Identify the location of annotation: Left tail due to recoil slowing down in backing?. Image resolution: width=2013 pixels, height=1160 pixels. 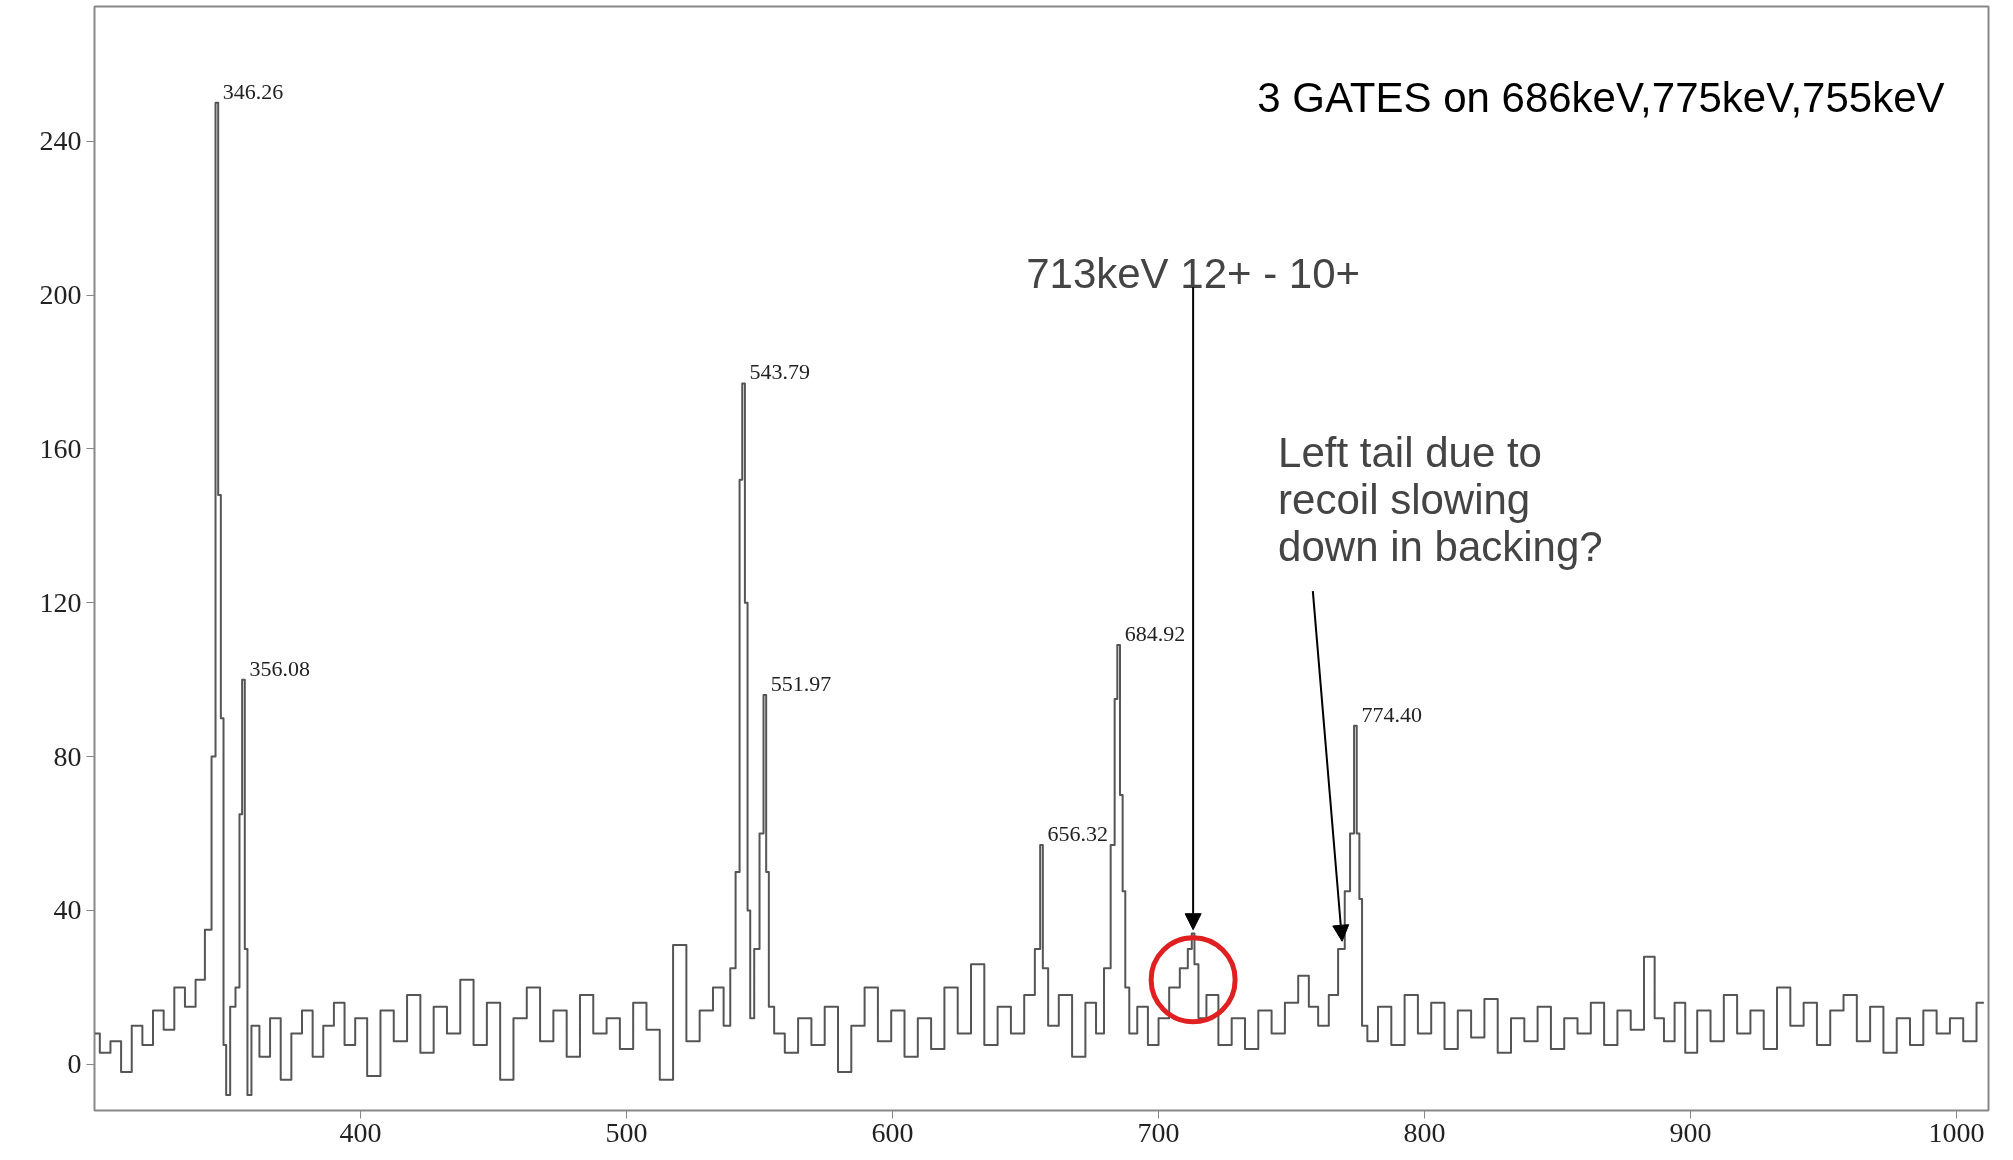
(1440, 499).